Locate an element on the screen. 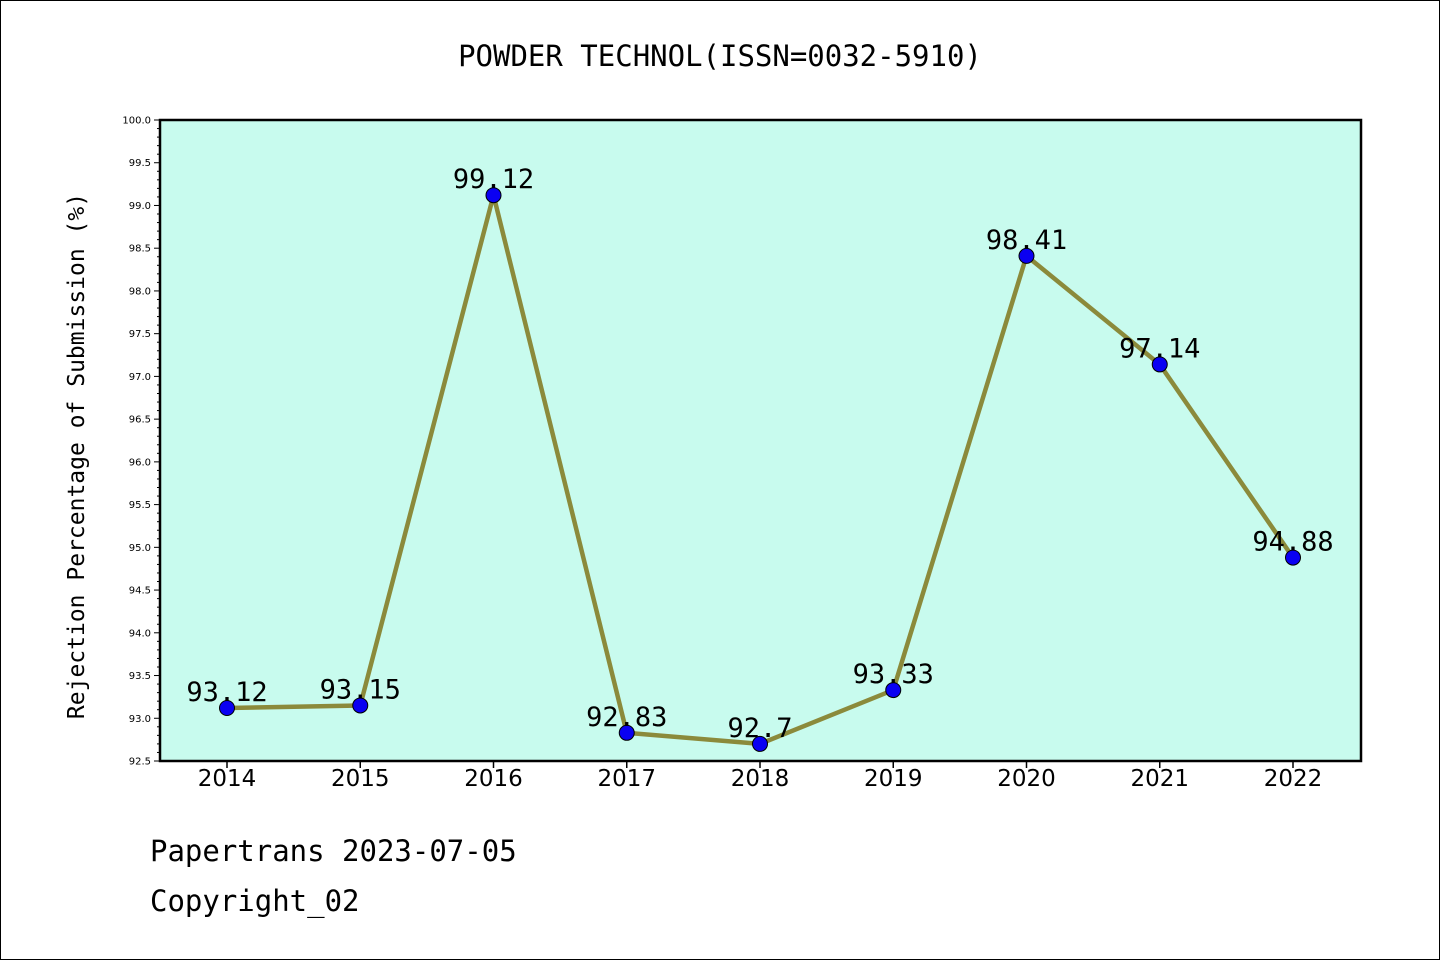 This screenshot has height=960, width=1440. y-tick-label: 93.0 is located at coordinates (140, 719).